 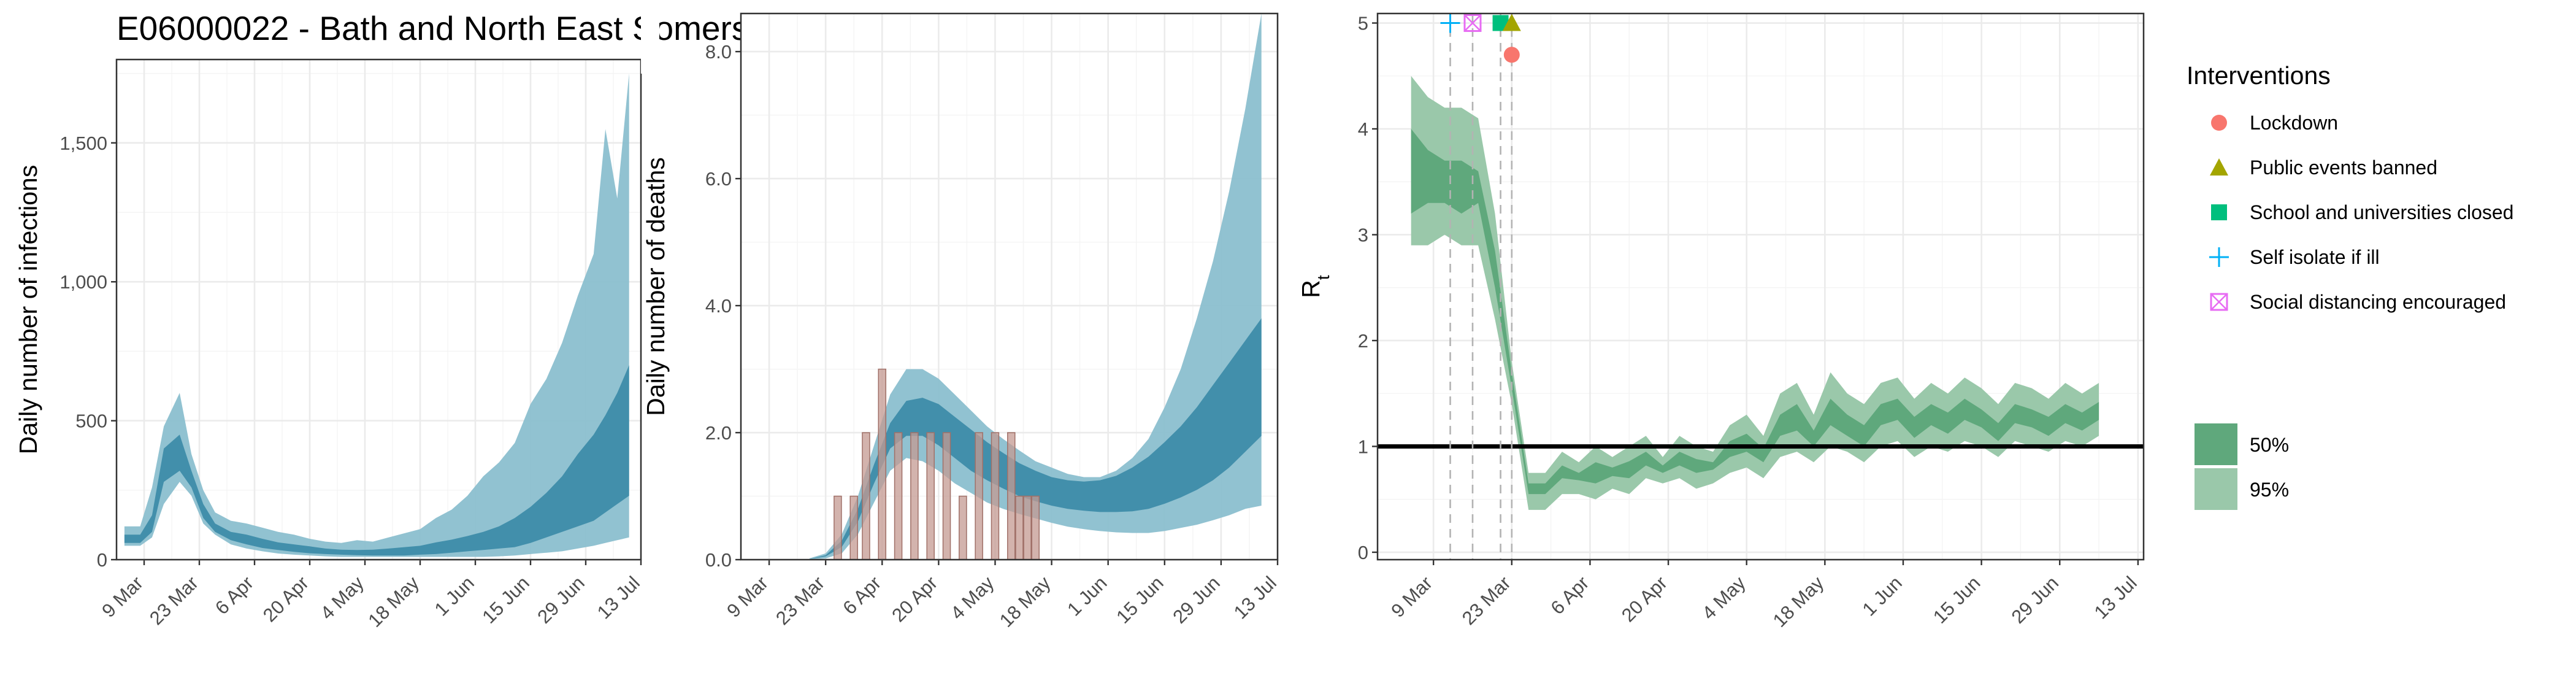 I want to click on y-tick-label: 3, so click(x=1363, y=234).